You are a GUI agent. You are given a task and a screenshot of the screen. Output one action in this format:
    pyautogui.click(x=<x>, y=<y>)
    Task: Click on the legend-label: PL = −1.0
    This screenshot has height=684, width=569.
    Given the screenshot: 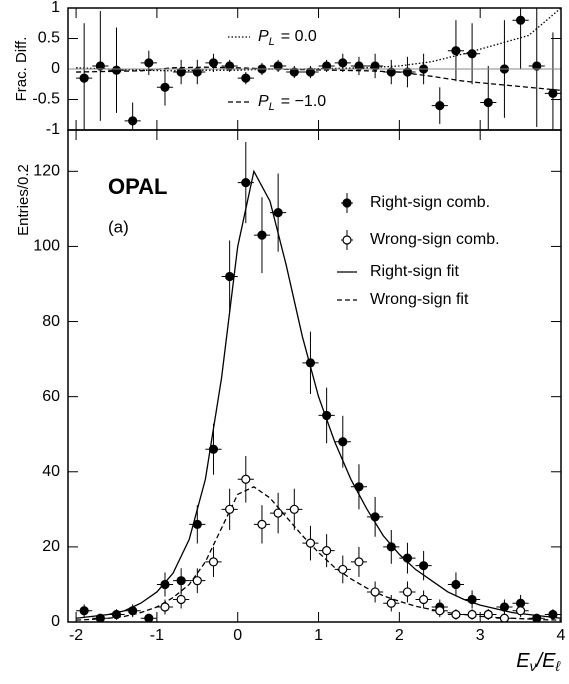 What is the action you would take?
    pyautogui.click(x=292, y=103)
    